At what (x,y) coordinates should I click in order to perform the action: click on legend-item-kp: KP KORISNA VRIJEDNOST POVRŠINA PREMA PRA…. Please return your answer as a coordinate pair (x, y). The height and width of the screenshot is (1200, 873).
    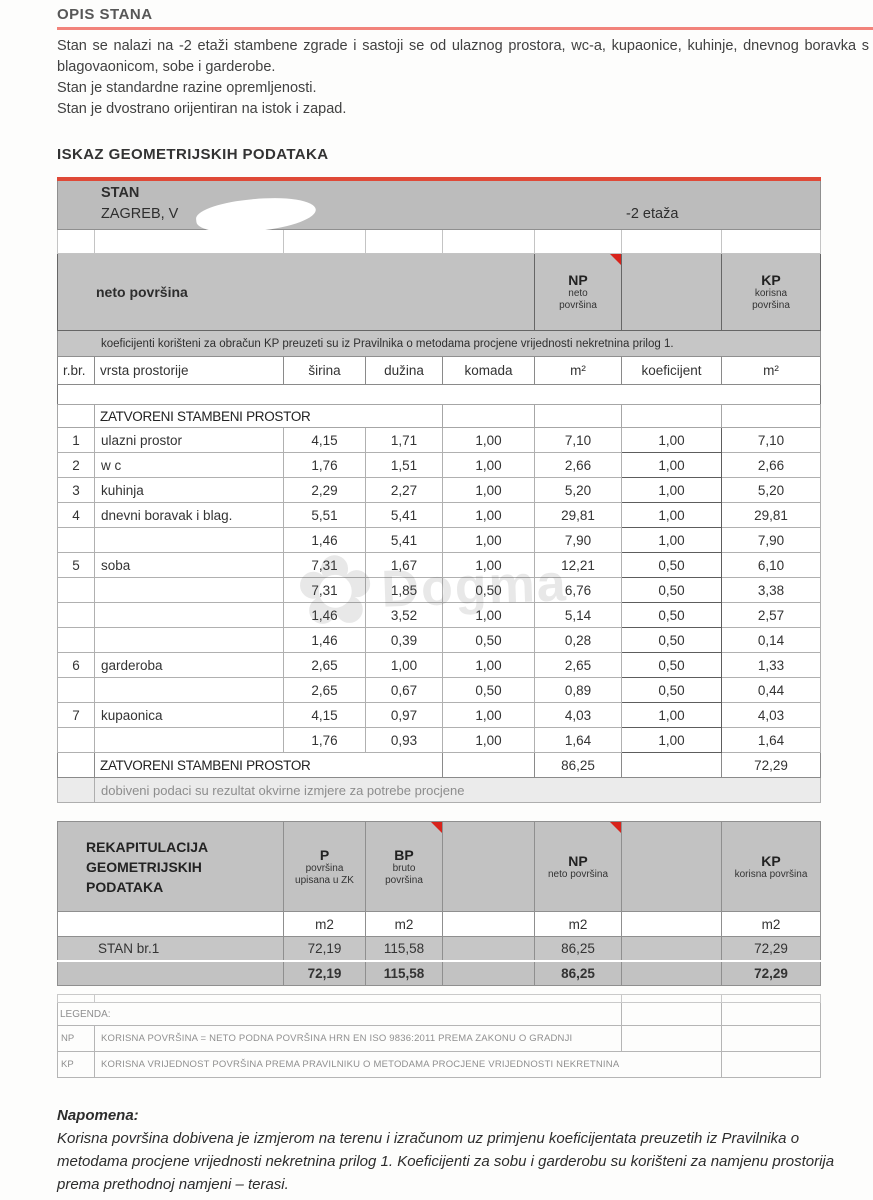
    Looking at the image, I should click on (439, 1064).